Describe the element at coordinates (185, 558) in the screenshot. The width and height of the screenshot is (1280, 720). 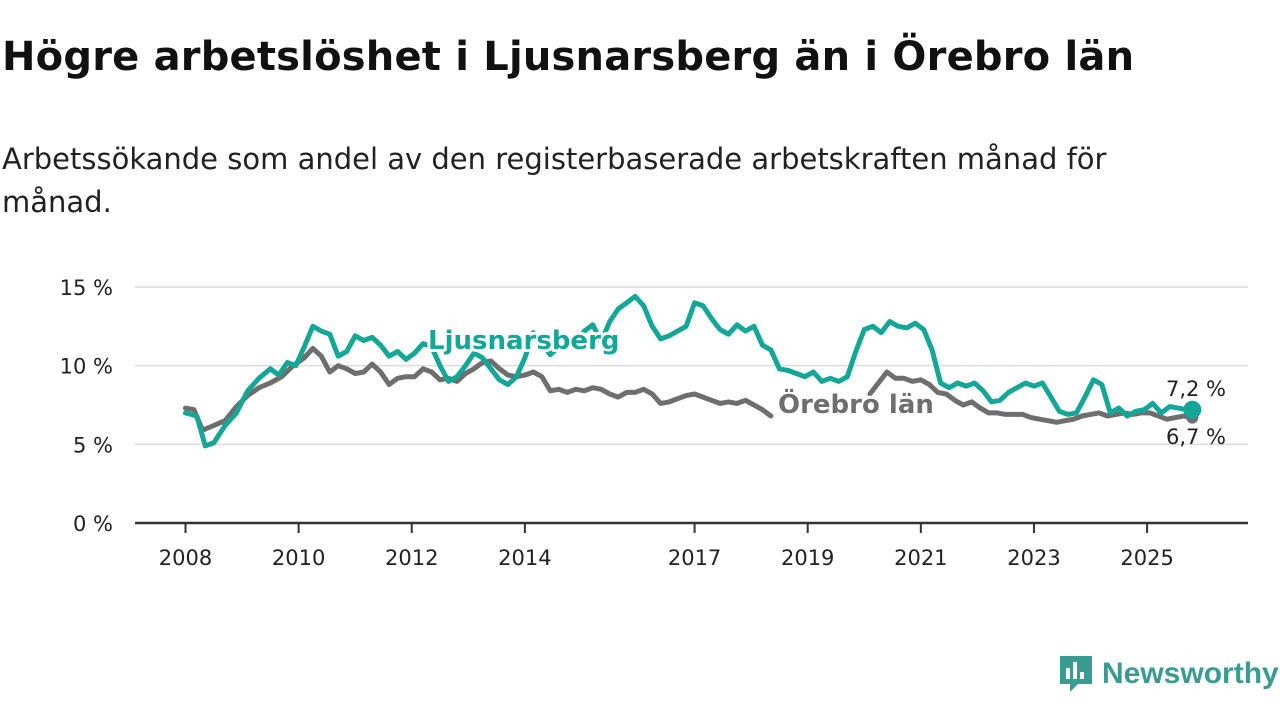
I see `x-tick-label: 2008` at that location.